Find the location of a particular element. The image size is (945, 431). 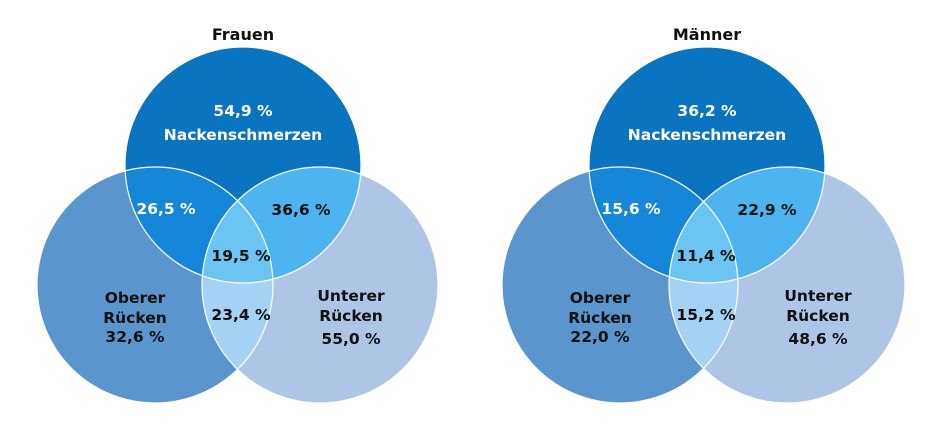

neck-upper-value: 15,6 % is located at coordinates (631, 209).